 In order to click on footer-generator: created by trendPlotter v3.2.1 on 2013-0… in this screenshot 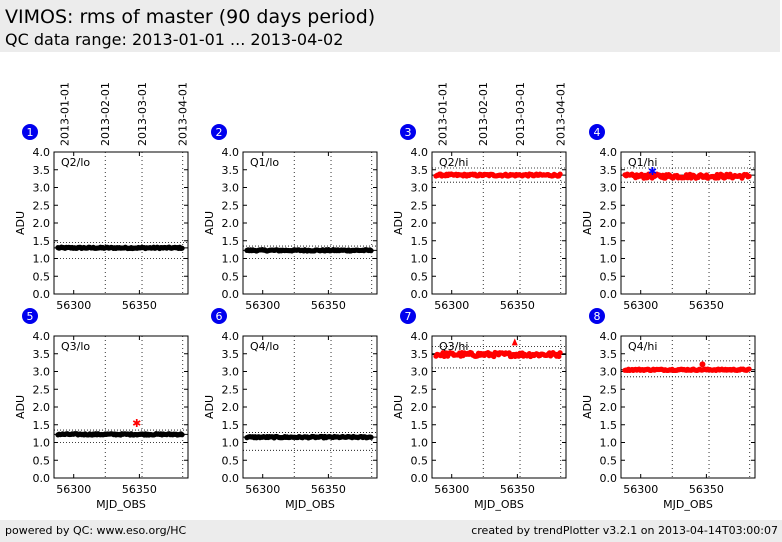, I will do `click(624, 530)`.